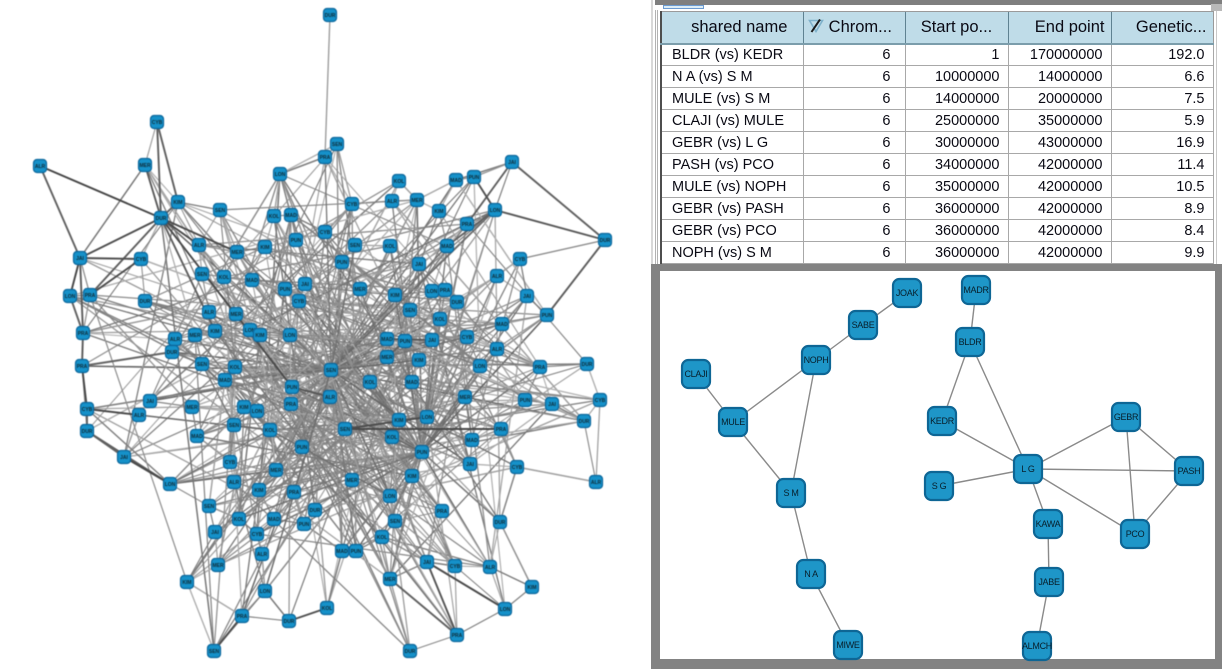 This screenshot has width=1222, height=669. What do you see at coordinates (790, 493) in the screenshot?
I see `svg-text: S M` at bounding box center [790, 493].